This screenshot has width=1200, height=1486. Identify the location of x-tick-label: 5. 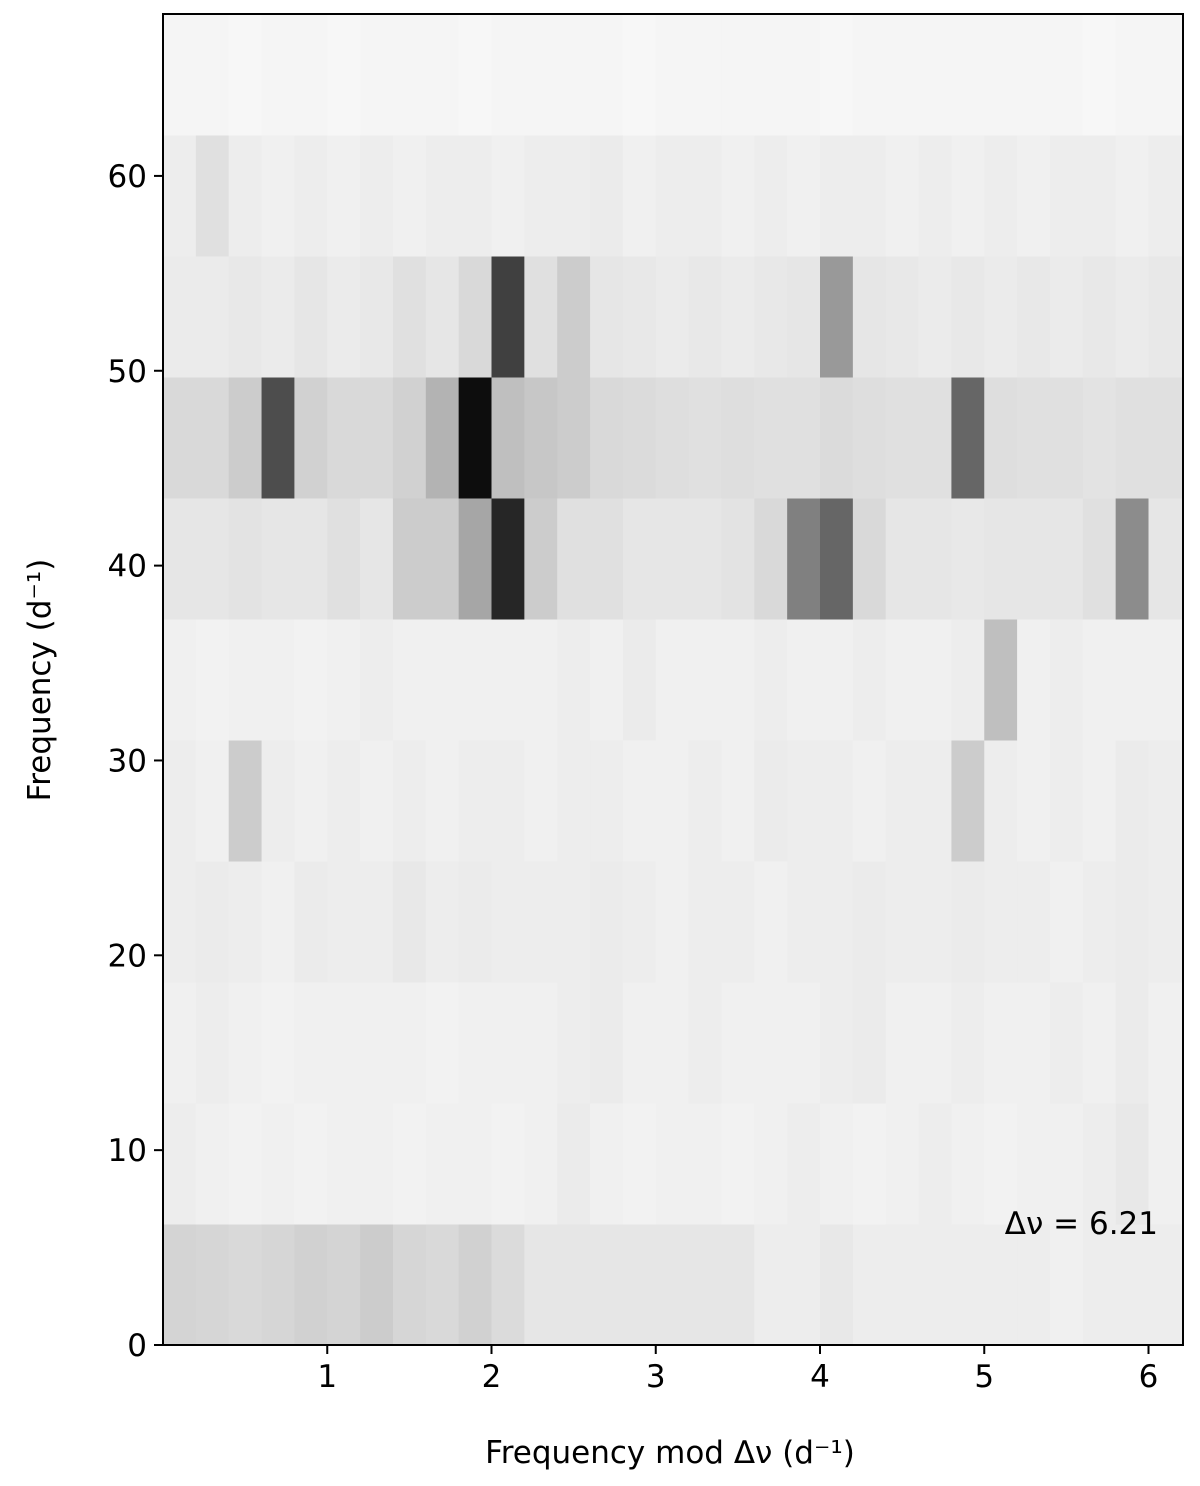
(984, 1377).